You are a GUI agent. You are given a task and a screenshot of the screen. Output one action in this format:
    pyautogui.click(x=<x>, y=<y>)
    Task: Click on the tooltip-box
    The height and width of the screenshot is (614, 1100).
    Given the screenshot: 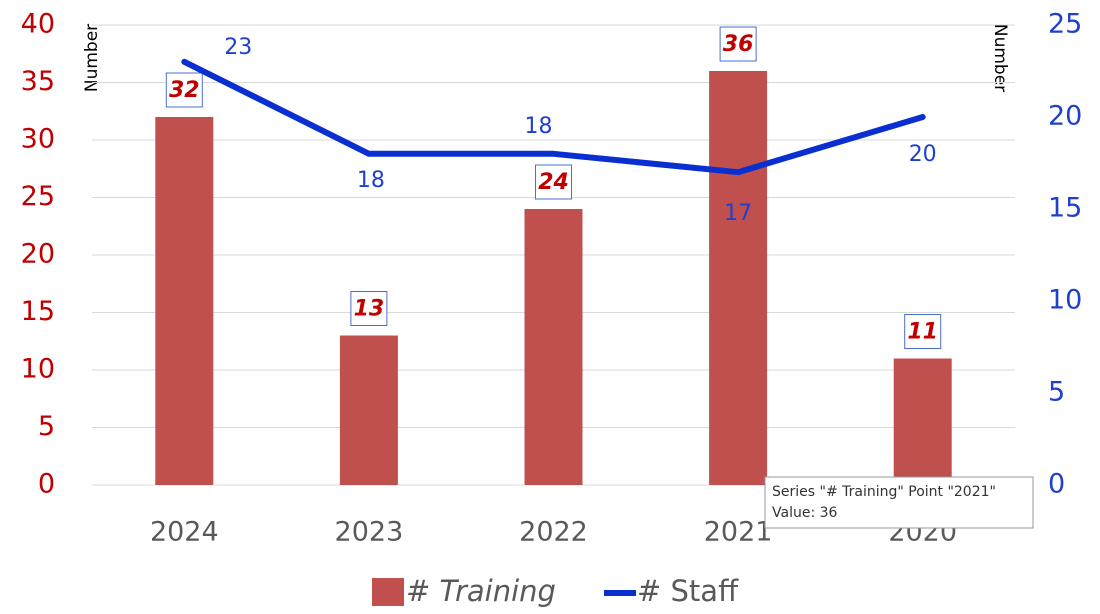 What is the action you would take?
    pyautogui.click(x=899, y=502)
    